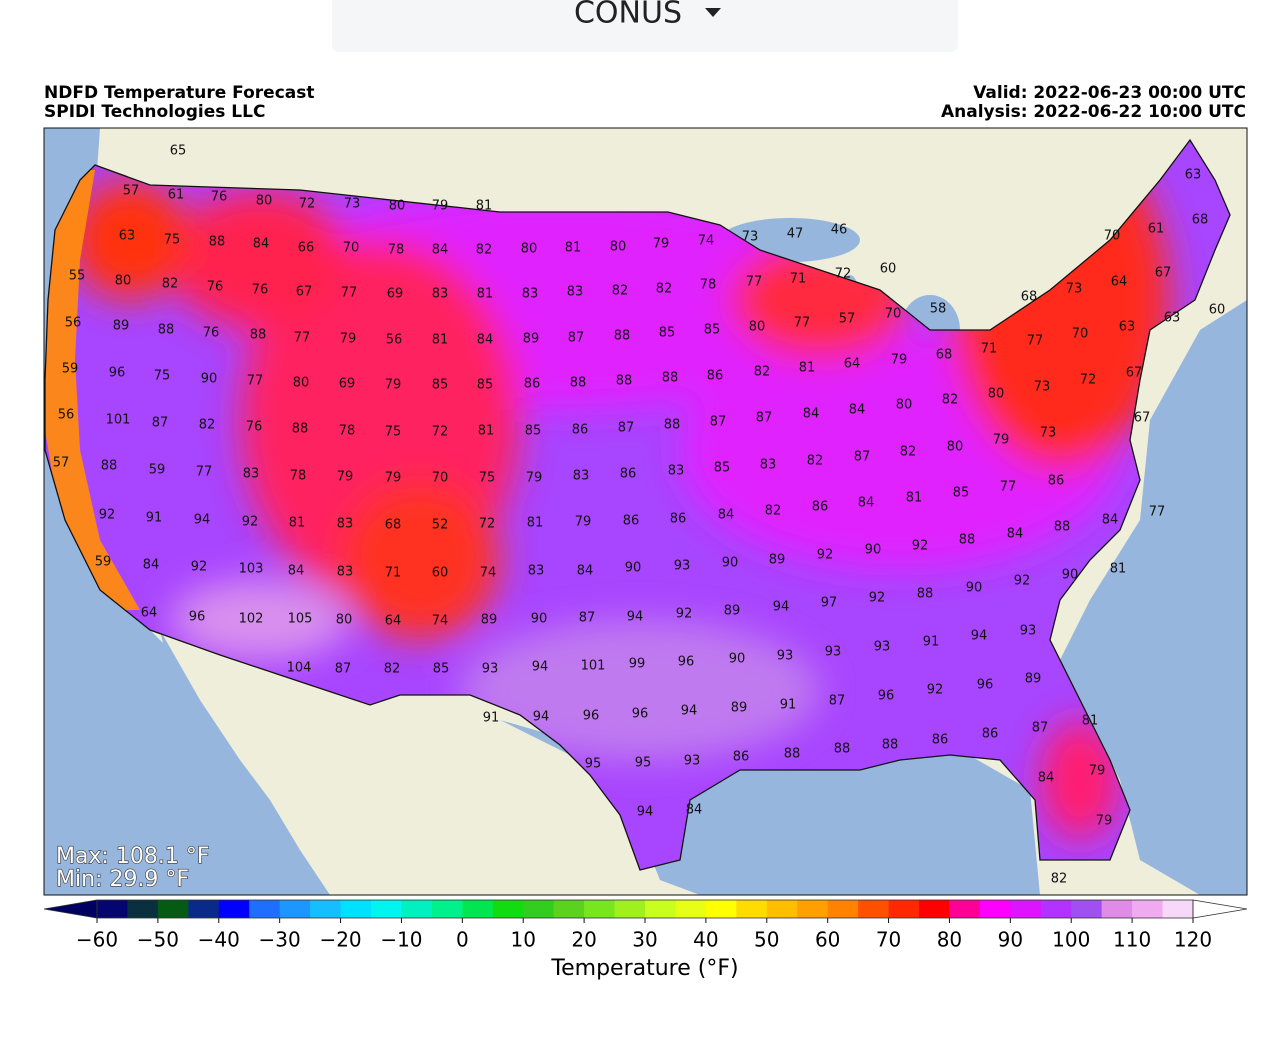  What do you see at coordinates (795, 234) in the screenshot?
I see `point-temperature: 47` at bounding box center [795, 234].